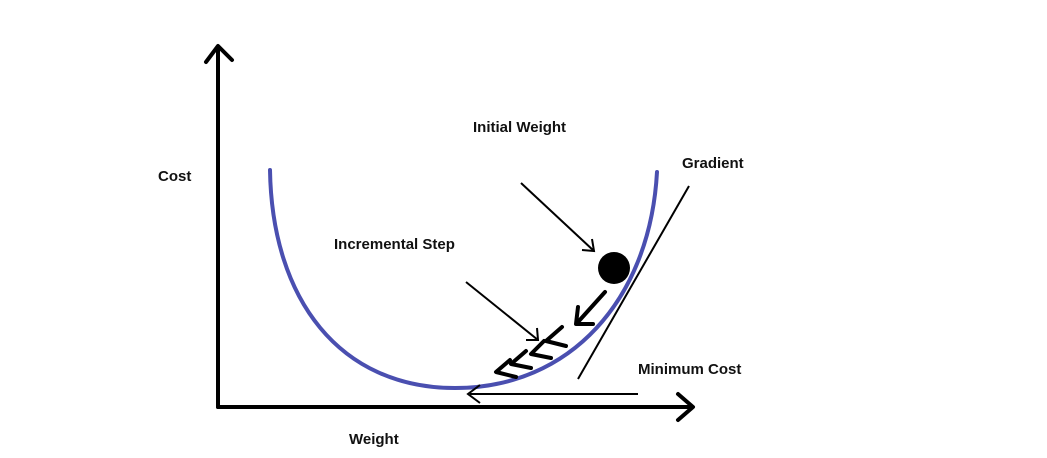  What do you see at coordinates (552, 394) in the screenshot?
I see `minimum-cost-pointer` at bounding box center [552, 394].